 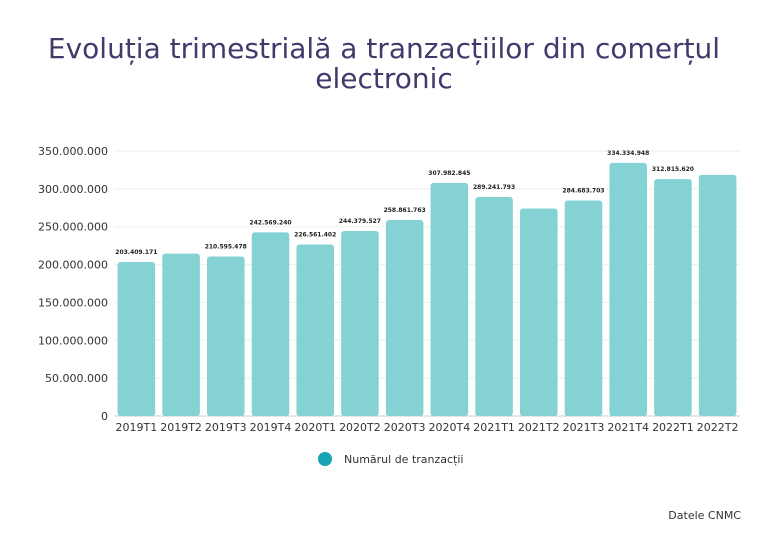 I want to click on x-tick-label: 2019T1, so click(x=136, y=427).